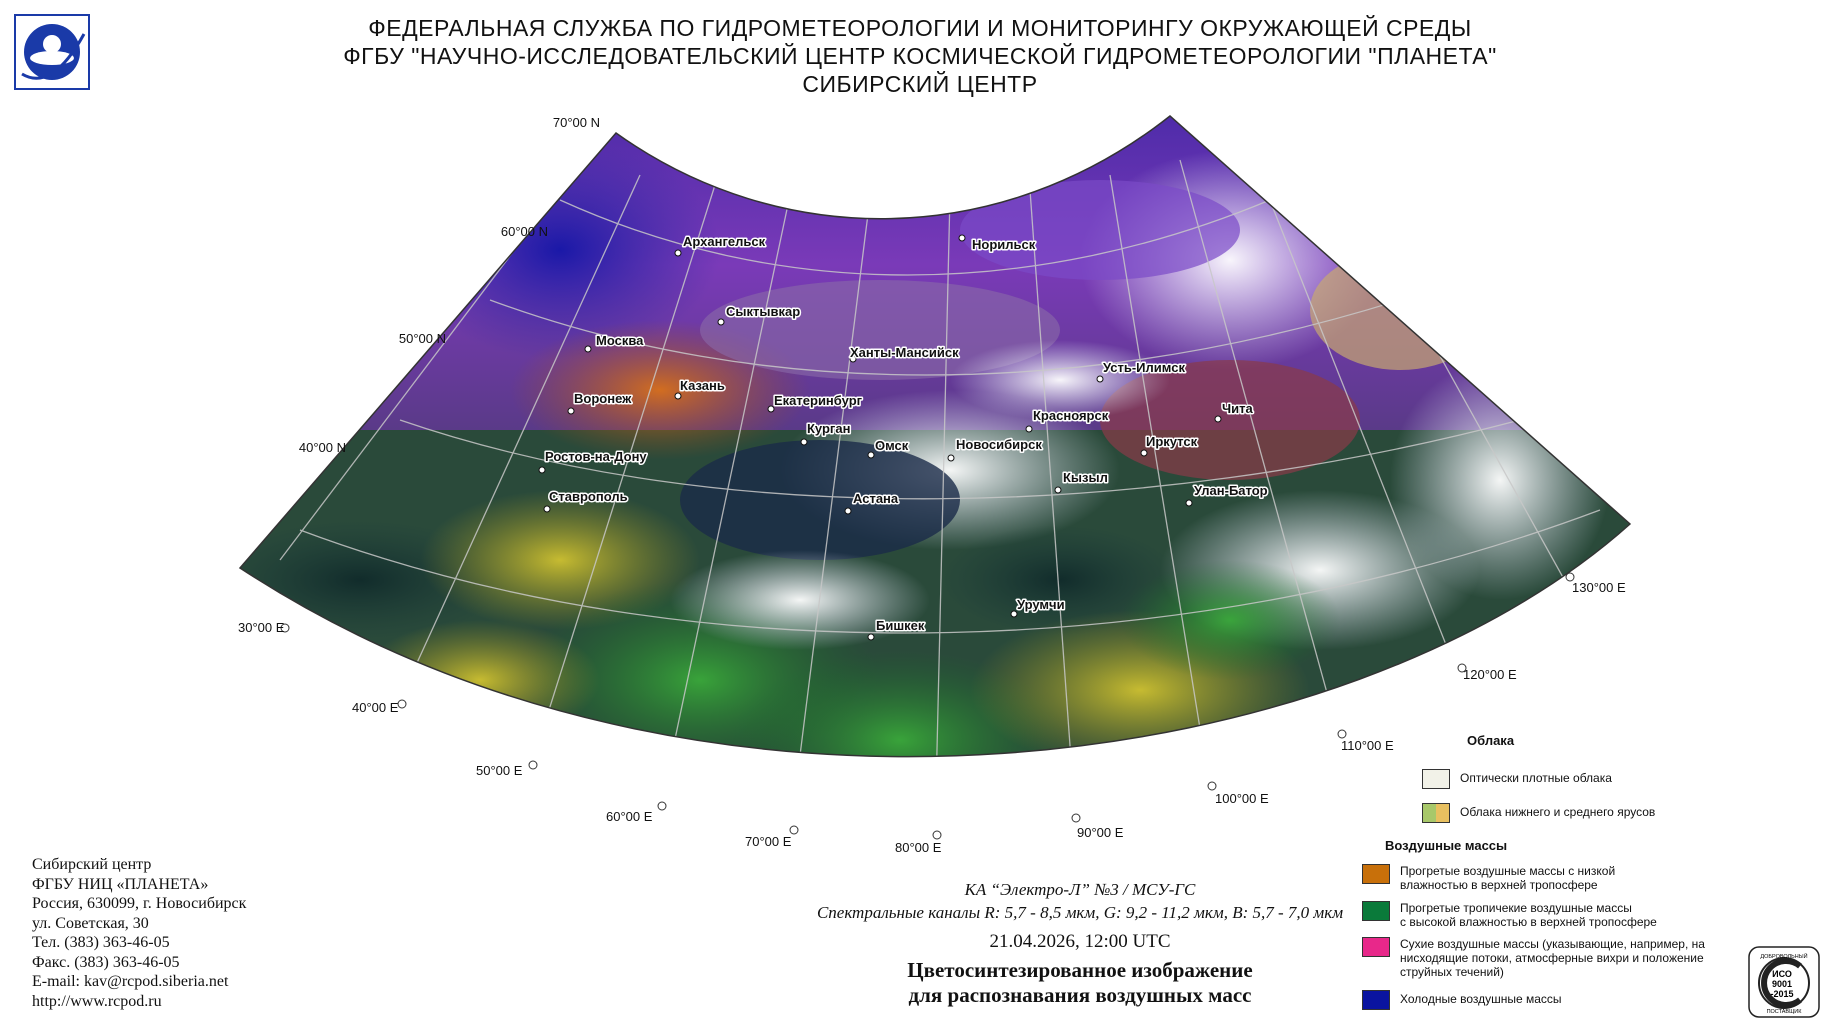  I want to click on svg-text: ДОБРОВОЛЬНЫЙ, so click(1783, 956).